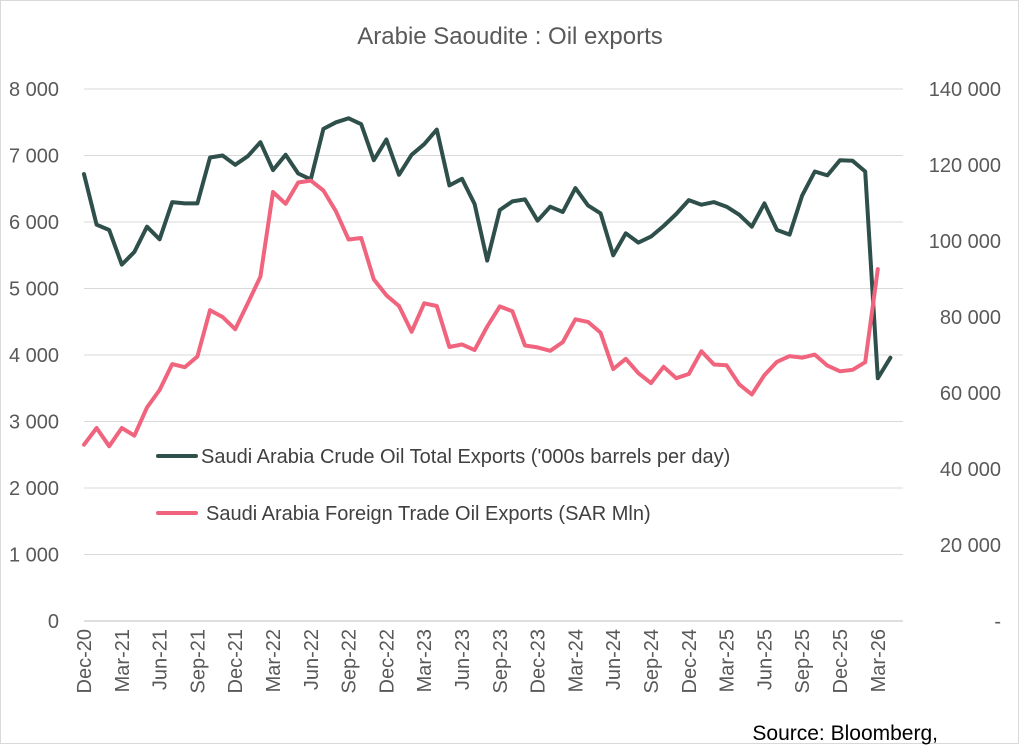 Image resolution: width=1019 pixels, height=745 pixels. Describe the element at coordinates (425, 660) in the screenshot. I see `x-tick-label: Mar-23` at that location.